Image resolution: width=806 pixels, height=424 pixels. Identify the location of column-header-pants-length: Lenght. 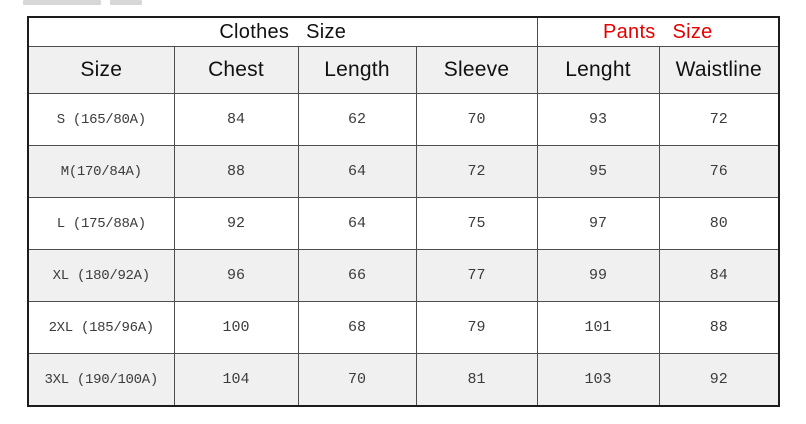
(598, 70).